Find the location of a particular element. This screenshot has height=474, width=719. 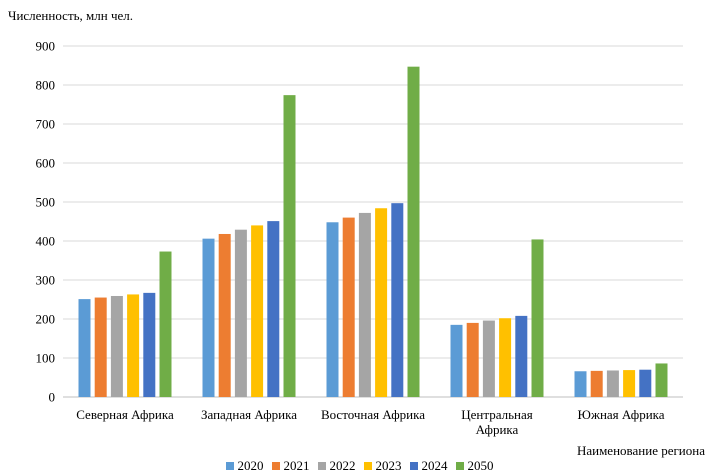

y-tick-label: 100 is located at coordinates (46, 358).